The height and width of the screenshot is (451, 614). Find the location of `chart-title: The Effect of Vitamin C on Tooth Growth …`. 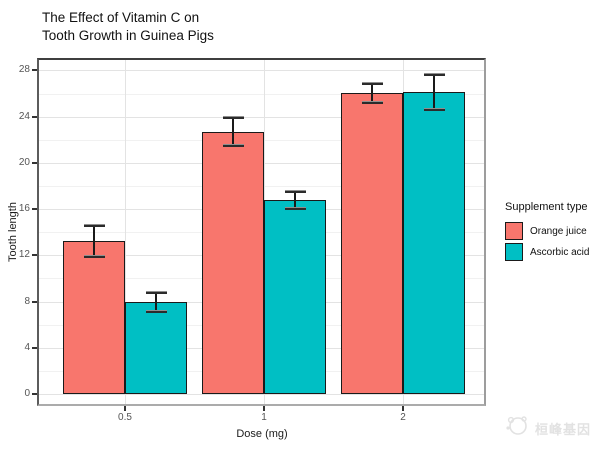

chart-title: The Effect of Vitamin C on Tooth Growth … is located at coordinates (128, 26).